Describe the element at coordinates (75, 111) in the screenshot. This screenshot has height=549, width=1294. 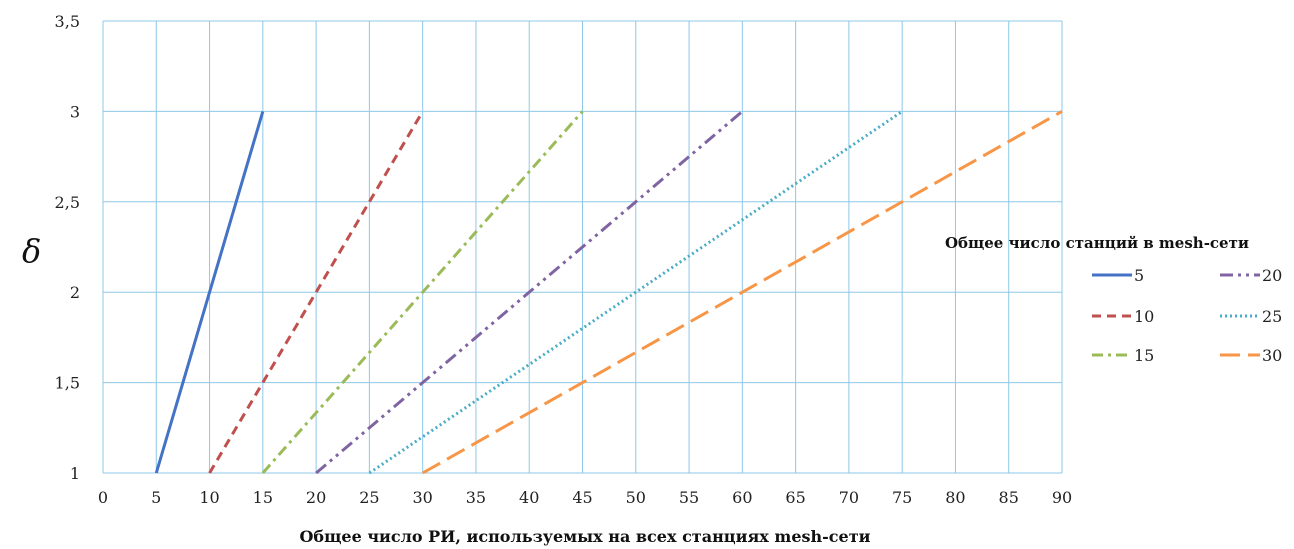
I see `y-tick-label: 3` at that location.